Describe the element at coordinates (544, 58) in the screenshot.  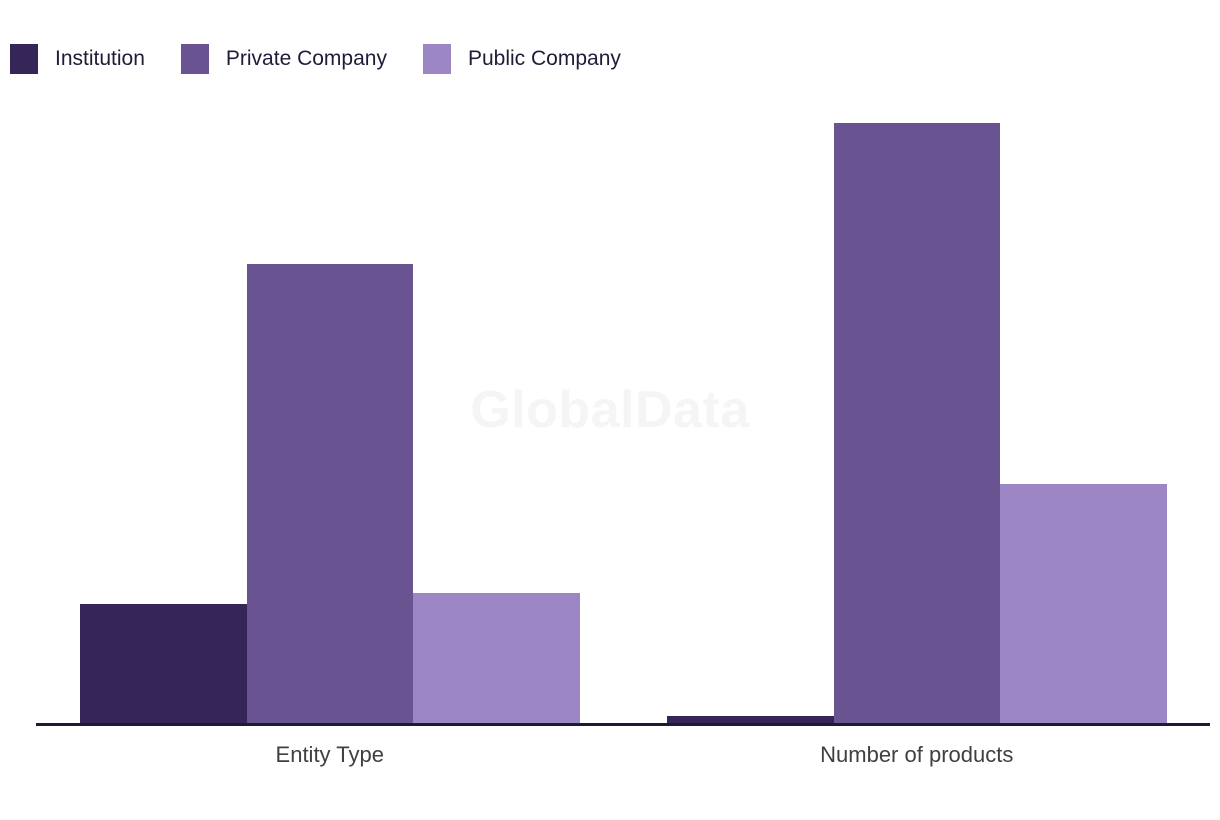
I see `legend-label: Public Company` at that location.